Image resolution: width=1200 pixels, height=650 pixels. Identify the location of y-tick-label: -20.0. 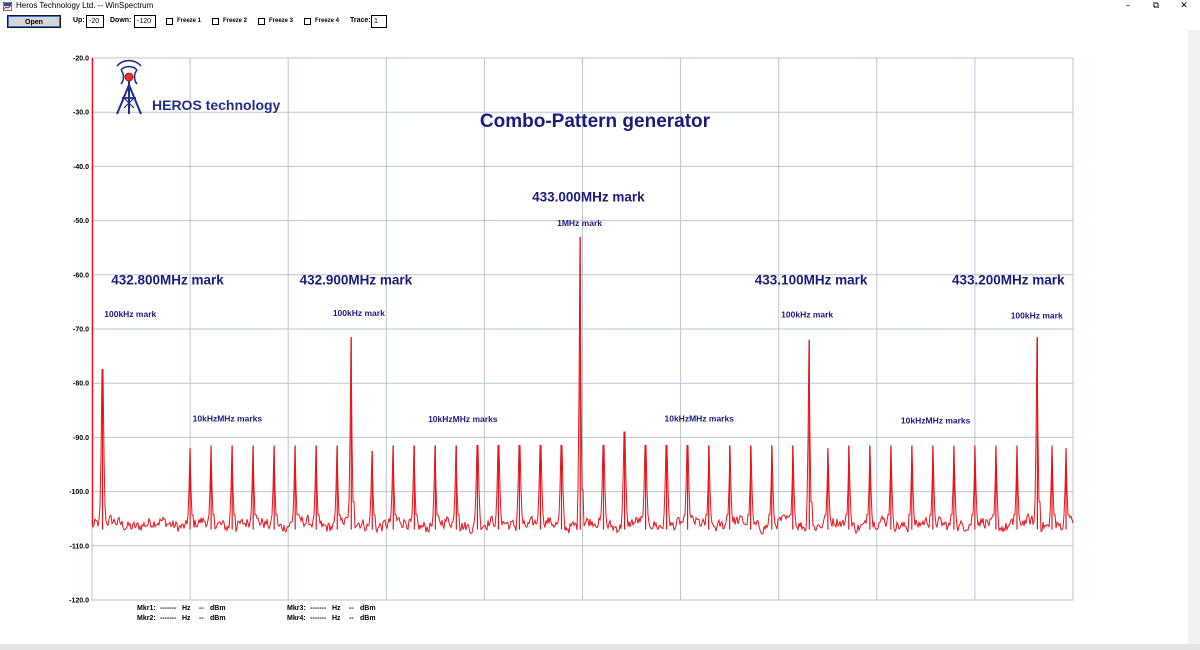
(81, 59).